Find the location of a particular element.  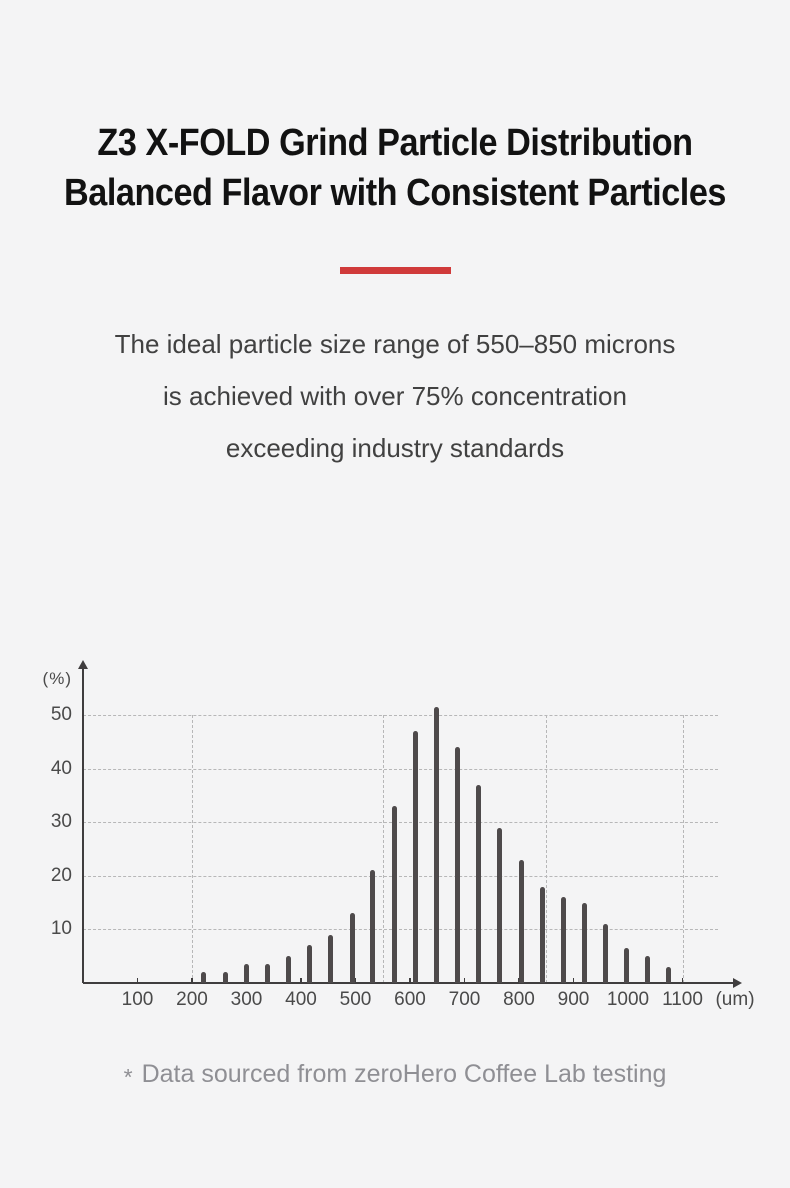

x-tick-label: 300 is located at coordinates (246, 999).